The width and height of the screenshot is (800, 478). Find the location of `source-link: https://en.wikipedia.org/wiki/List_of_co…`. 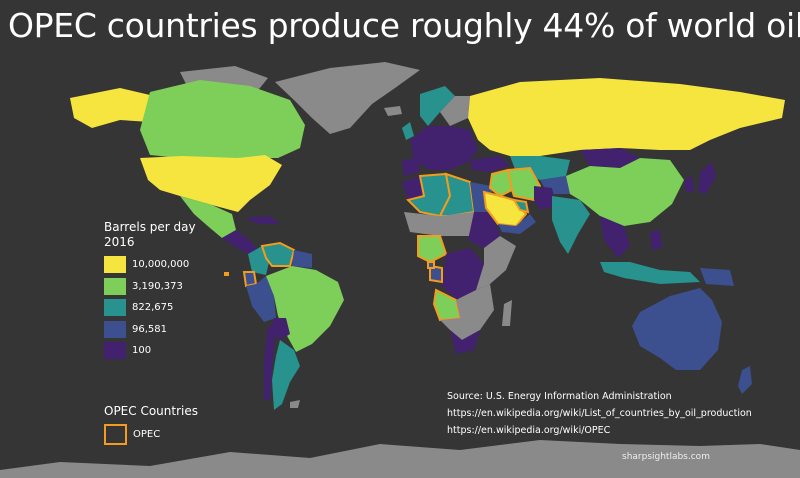

source-link: https://en.wikipedia.org/wiki/List_of_co… is located at coordinates (599, 413).